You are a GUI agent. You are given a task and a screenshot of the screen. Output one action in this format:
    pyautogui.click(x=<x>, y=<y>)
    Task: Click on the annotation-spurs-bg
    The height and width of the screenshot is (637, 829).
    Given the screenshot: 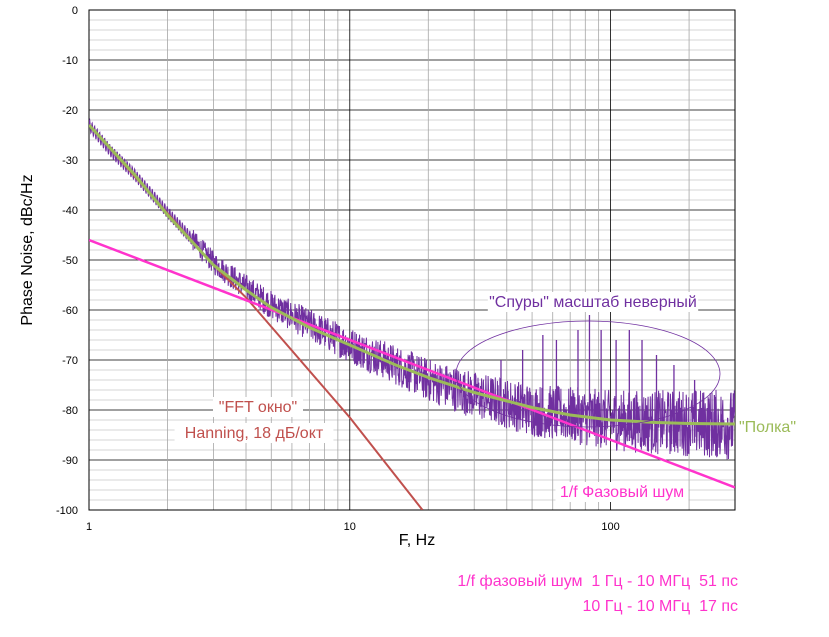 What is the action you would take?
    pyautogui.click(x=593, y=302)
    